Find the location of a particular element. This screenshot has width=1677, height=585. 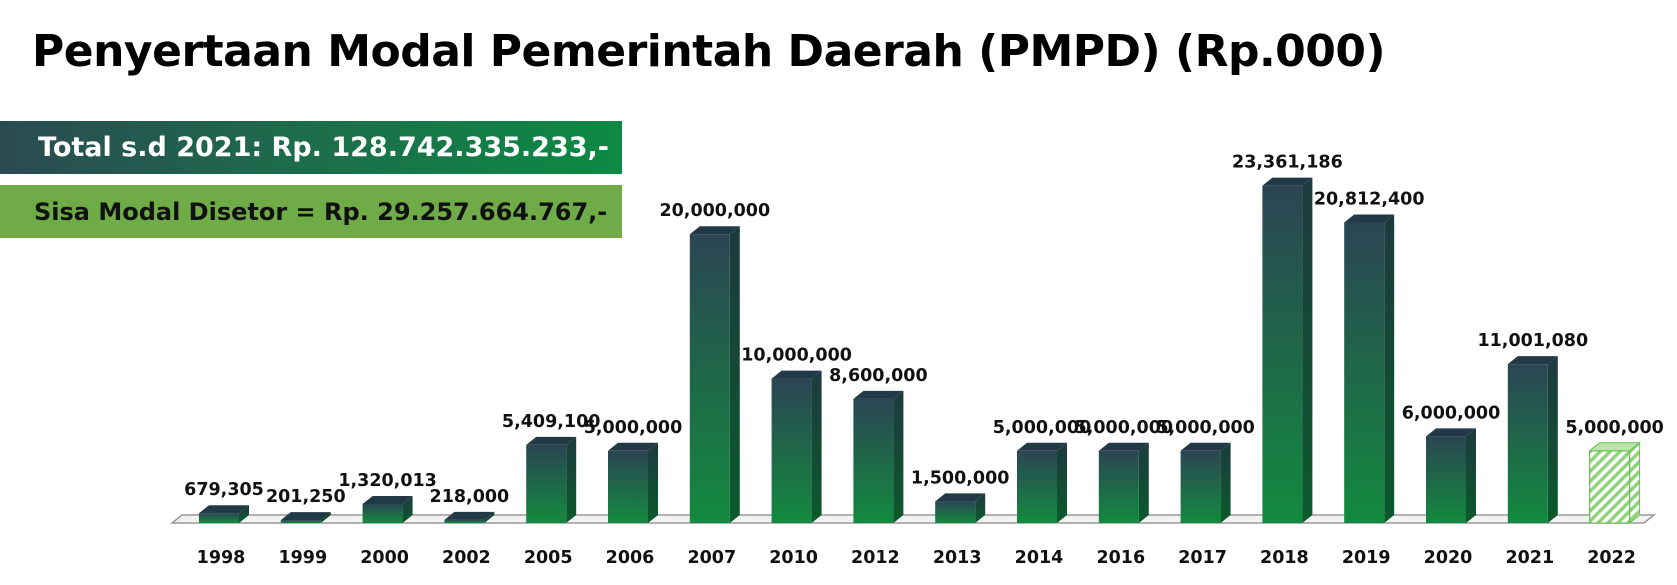

bar-top-2016 is located at coordinates (1123, 446).